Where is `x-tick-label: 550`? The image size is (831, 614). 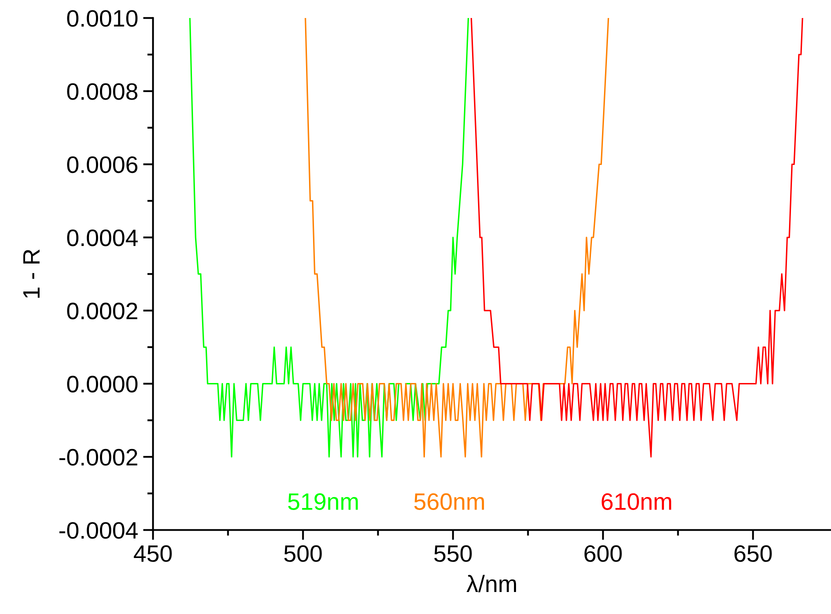
x-tick-label: 550 is located at coordinates (453, 553).